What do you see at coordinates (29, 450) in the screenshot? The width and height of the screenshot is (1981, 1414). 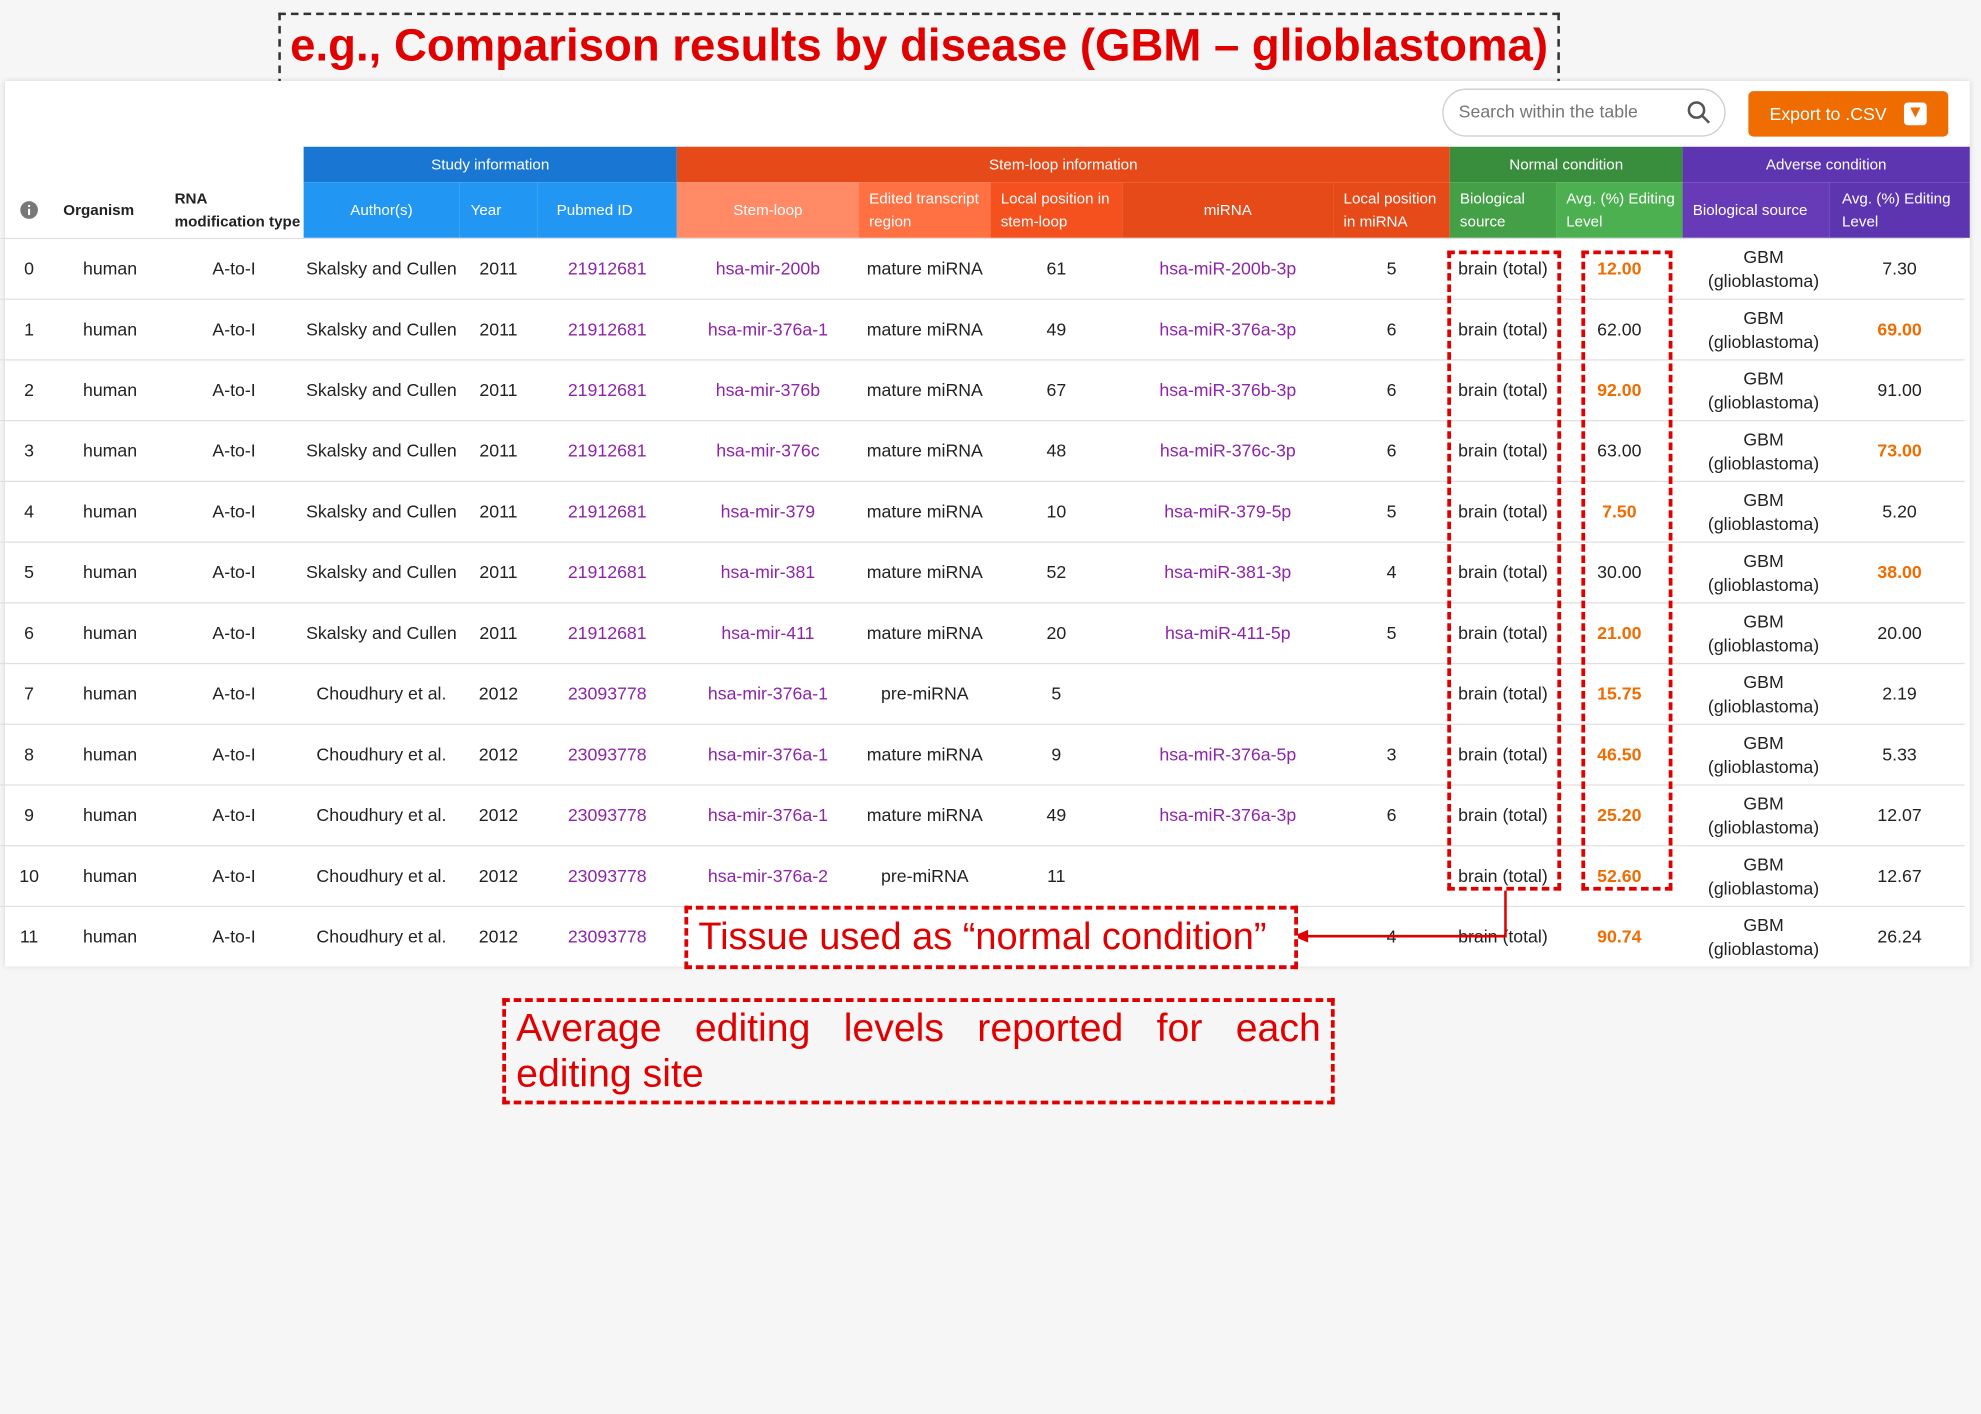 I see `row-index: 3` at bounding box center [29, 450].